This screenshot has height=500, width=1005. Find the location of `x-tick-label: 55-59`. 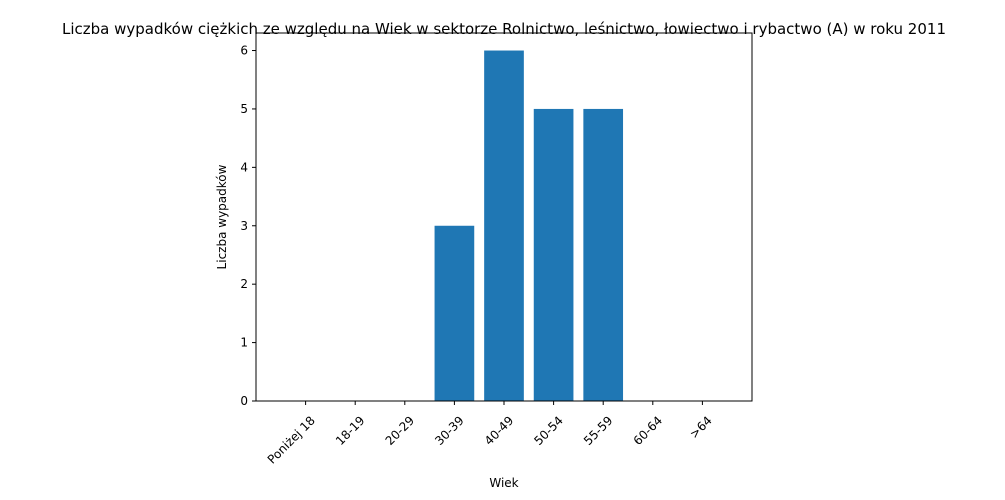

x-tick-label: 55-59 is located at coordinates (598, 430).